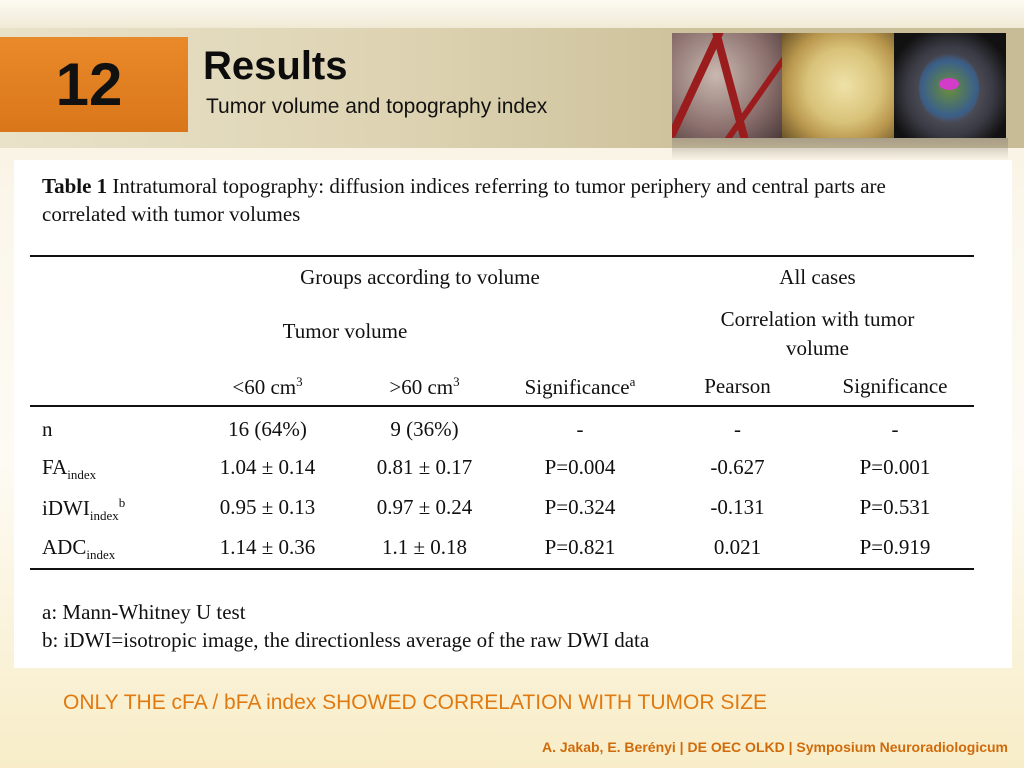 This screenshot has width=1024, height=768. Describe the element at coordinates (502, 569) in the screenshot. I see `table-bottom-rule` at that location.